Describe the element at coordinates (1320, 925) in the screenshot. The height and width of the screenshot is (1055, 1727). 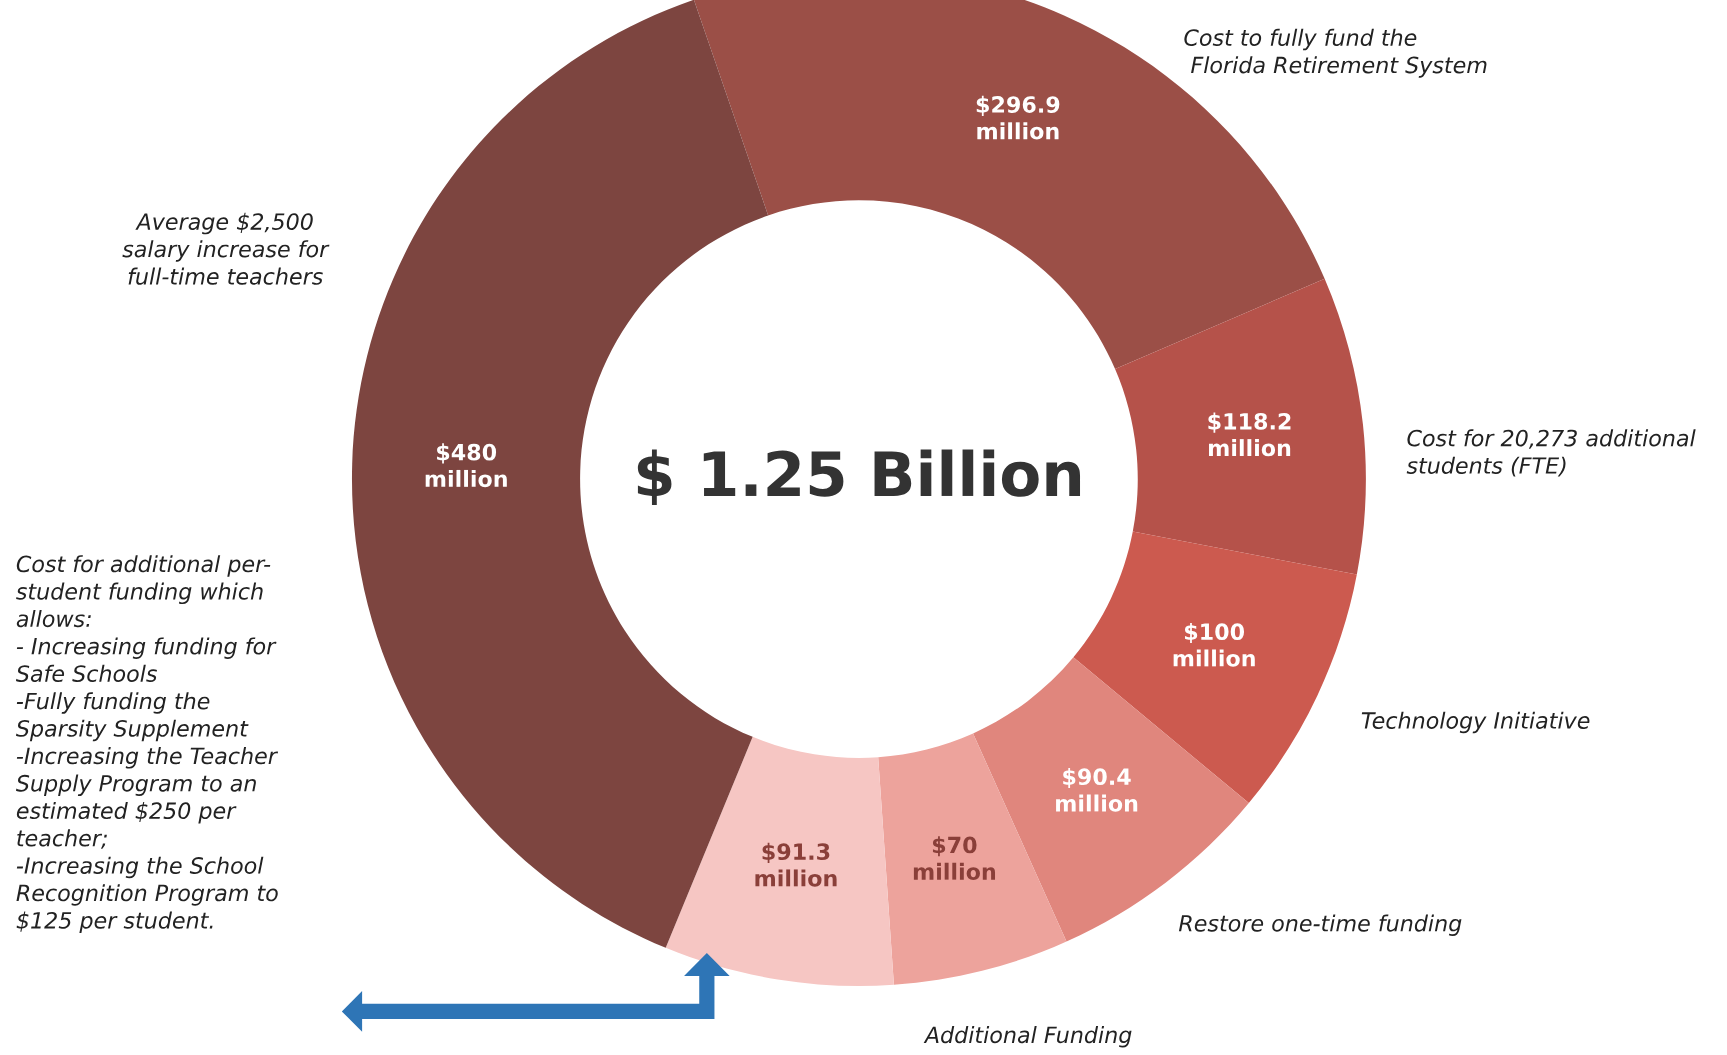
I see `slice-label: Restore one-time funding` at that location.